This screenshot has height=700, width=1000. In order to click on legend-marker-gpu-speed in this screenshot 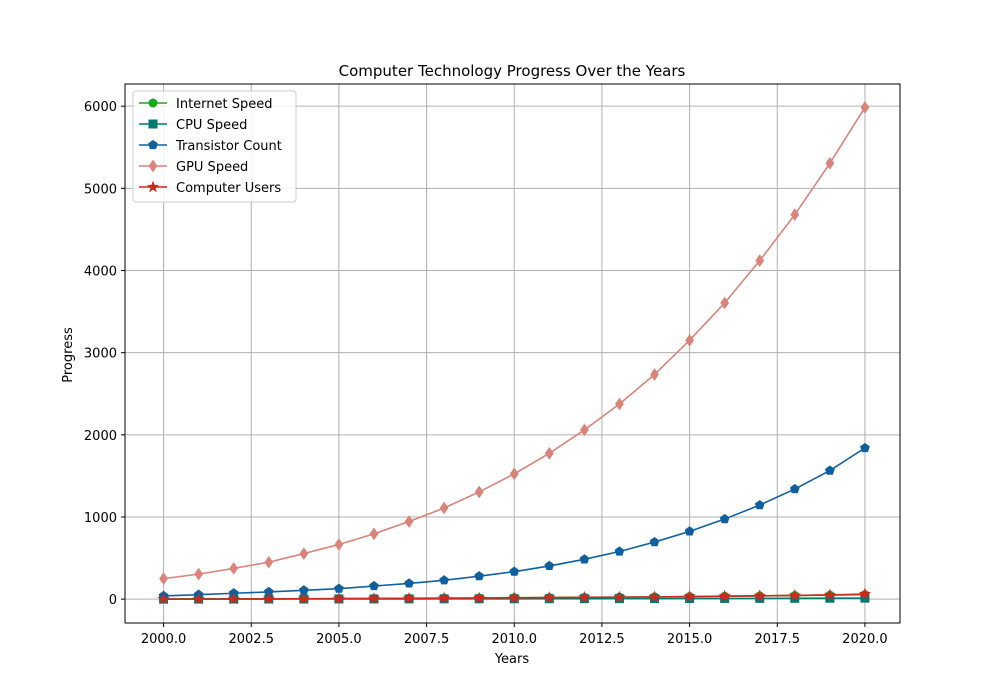, I will do `click(153, 166)`.